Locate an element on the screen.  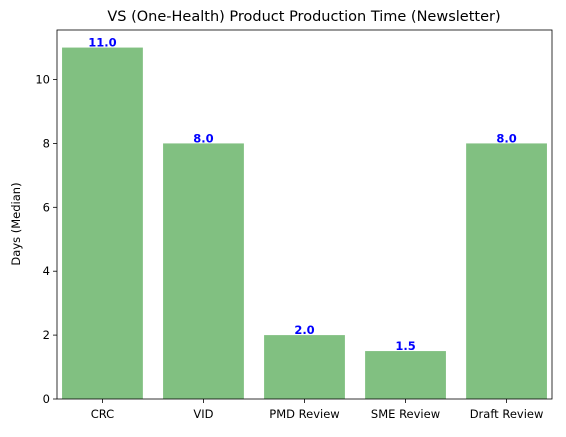
x-ticks-layer: CRC VID PMD Review SME Review Draft Review is located at coordinates (317, 410).